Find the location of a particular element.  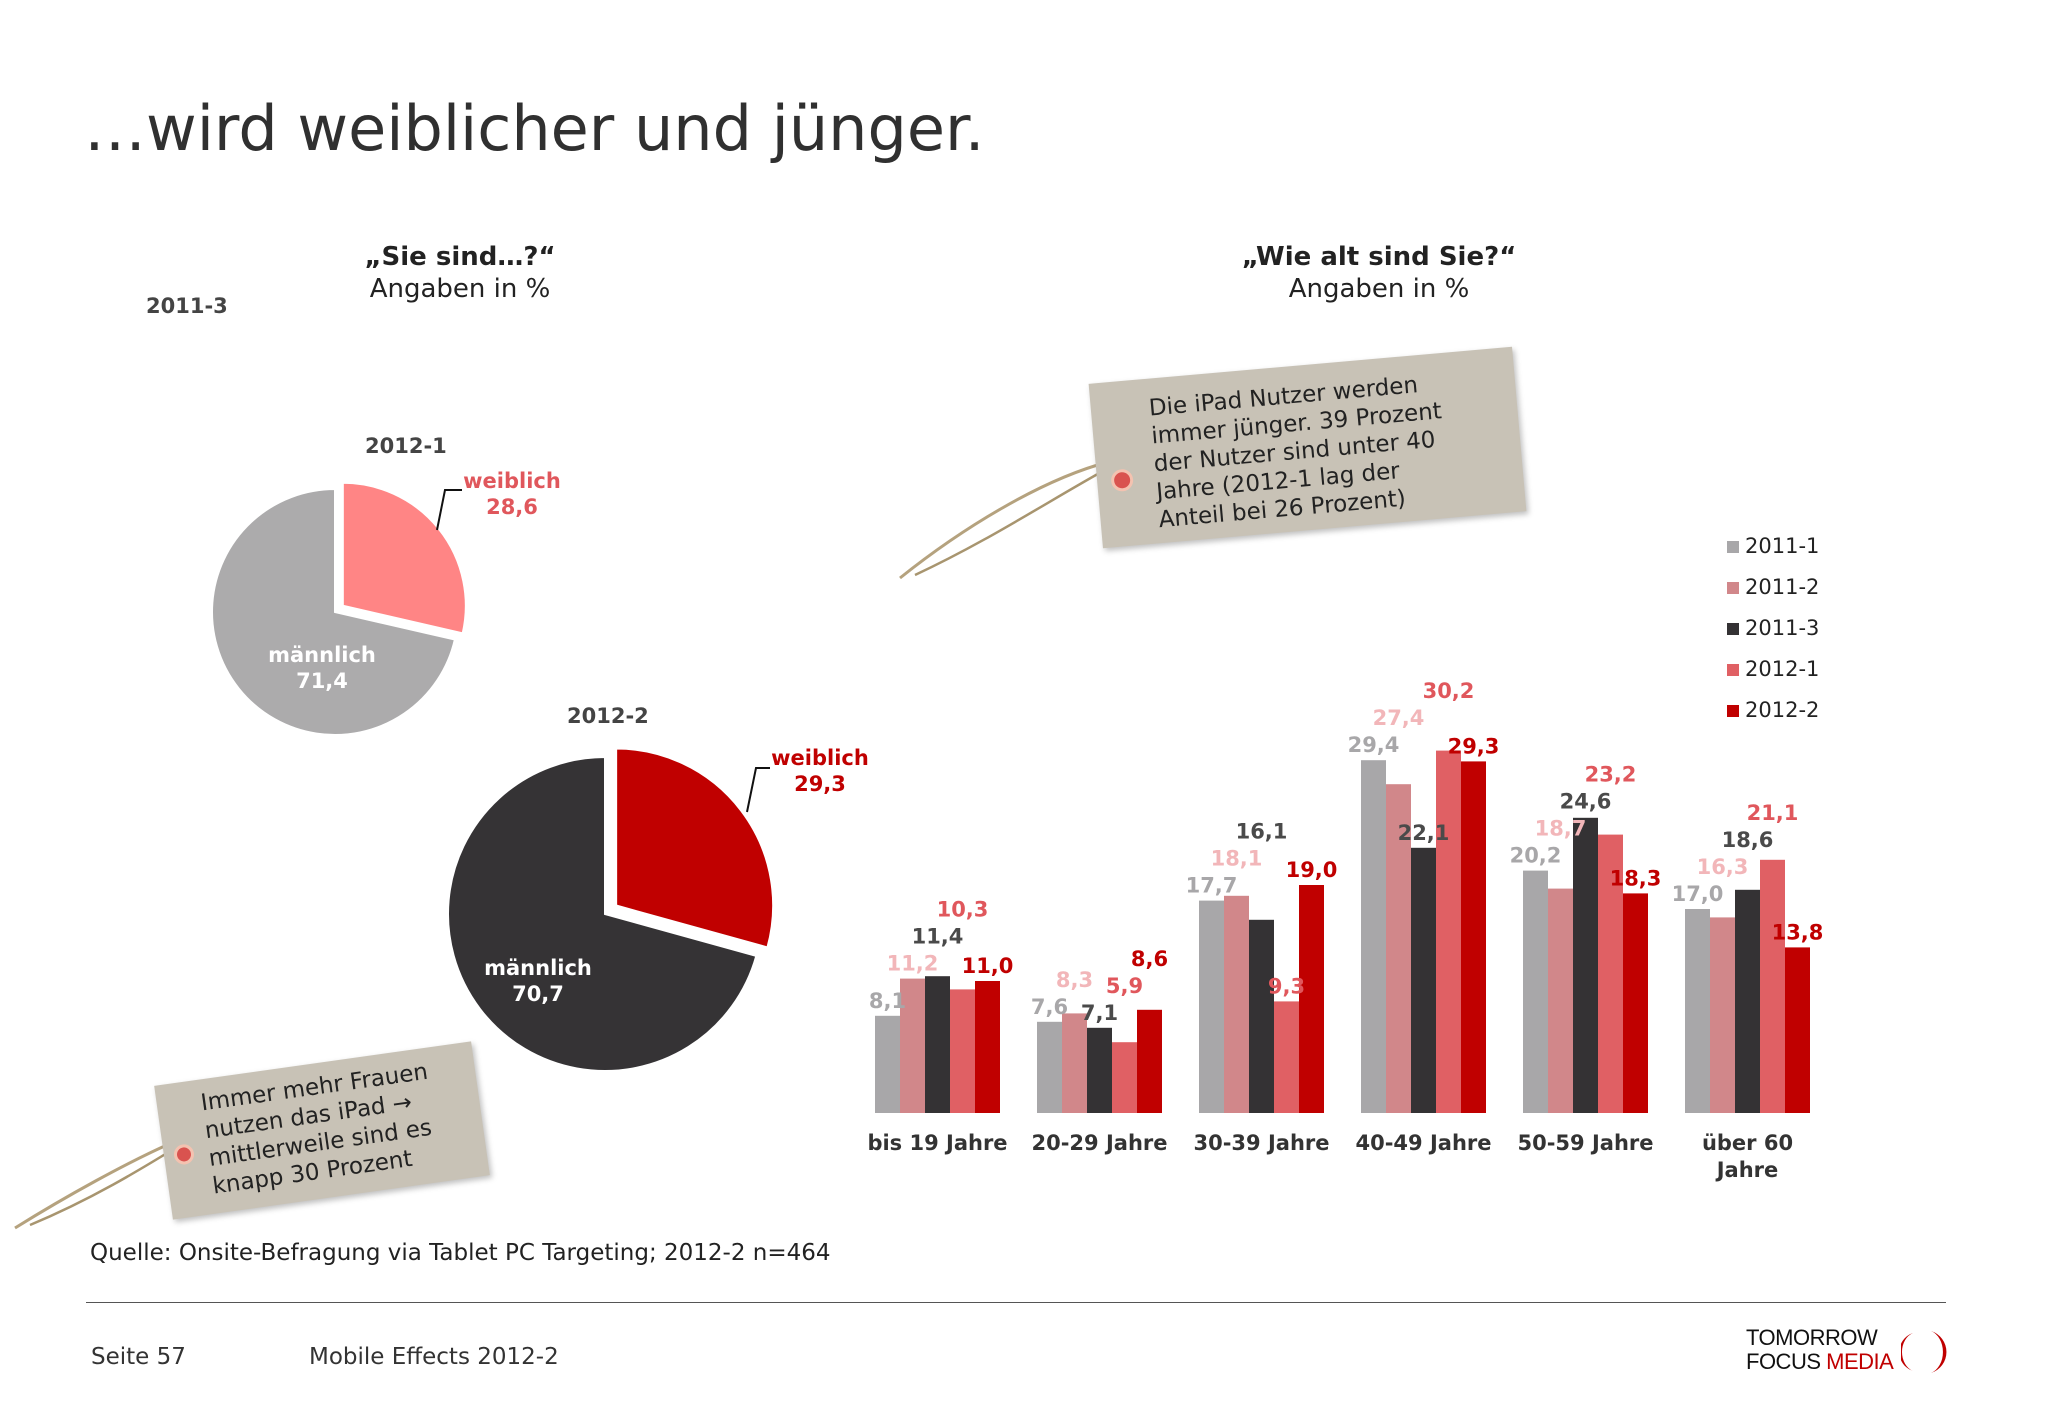

pie2-weiblich-label: weiblich 29,3 is located at coordinates (820, 771).